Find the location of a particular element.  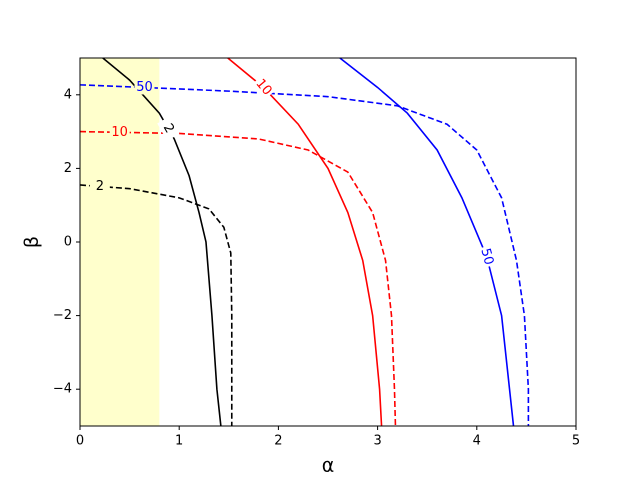

y-tick-label: −4 is located at coordinates (62, 389).